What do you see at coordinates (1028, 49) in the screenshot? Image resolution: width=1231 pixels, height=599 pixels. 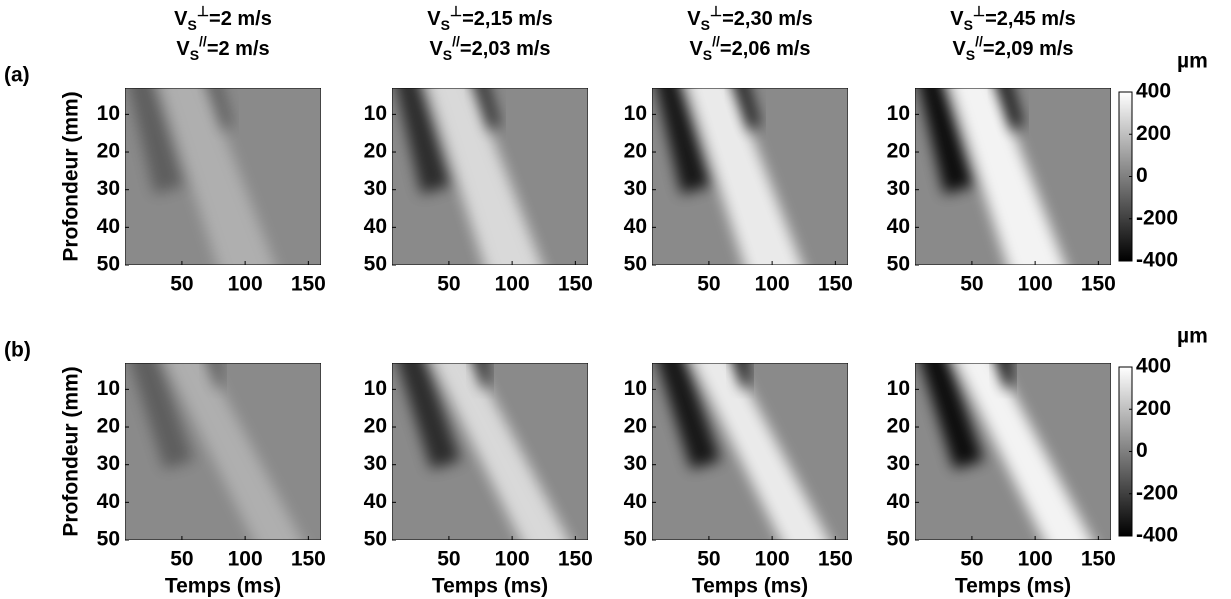 I see `title-text: =2,09 m/s` at bounding box center [1028, 49].